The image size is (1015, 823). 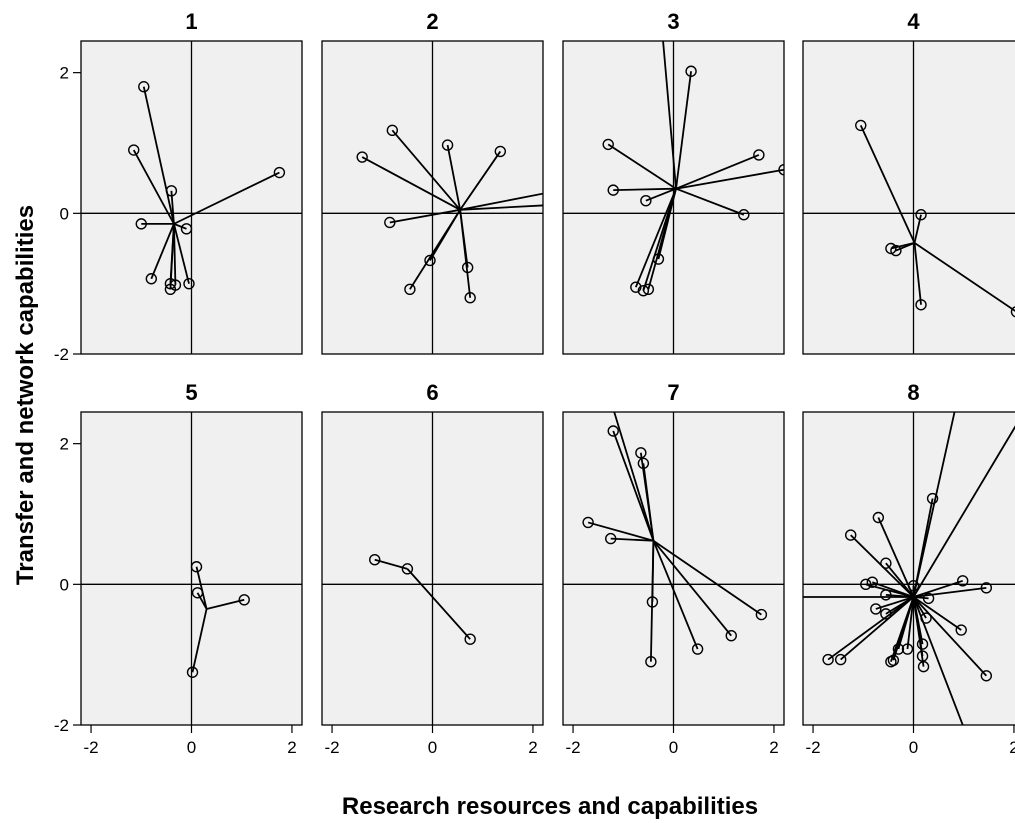 I want to click on panel-5: 5 -2 0 2 -2 0 2, so click(x=178, y=568).